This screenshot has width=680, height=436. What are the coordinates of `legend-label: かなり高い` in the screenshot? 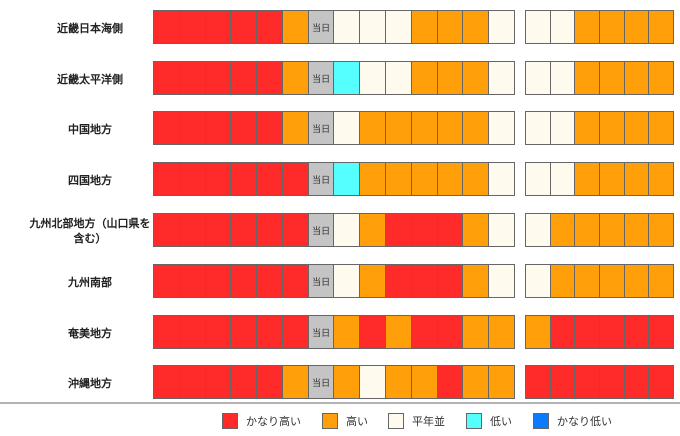 It's located at (273, 421).